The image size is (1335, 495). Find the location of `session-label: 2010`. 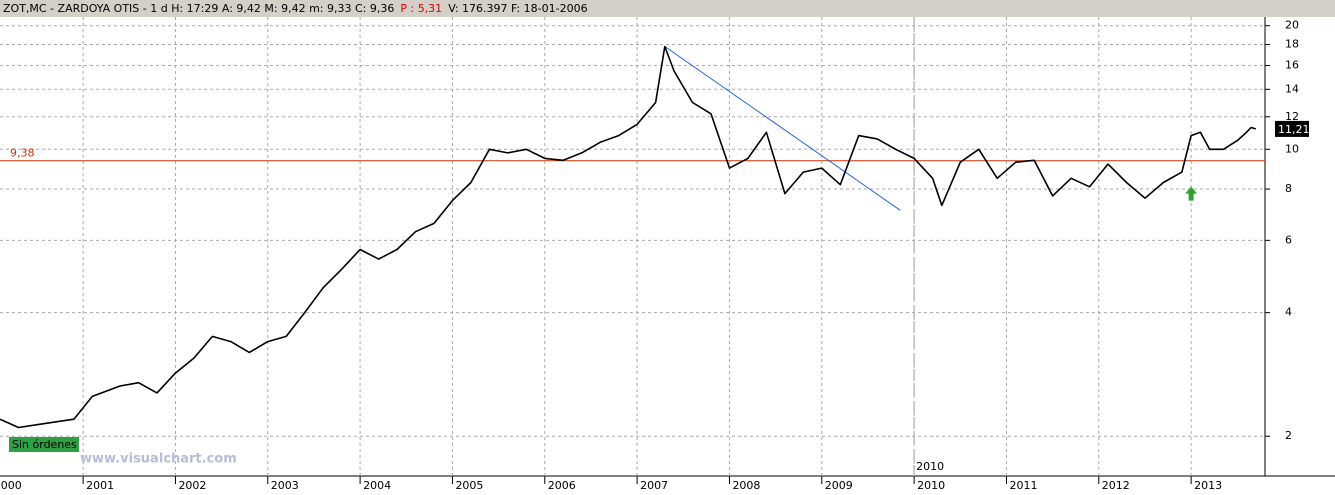

session-label: 2010 is located at coordinates (930, 466).